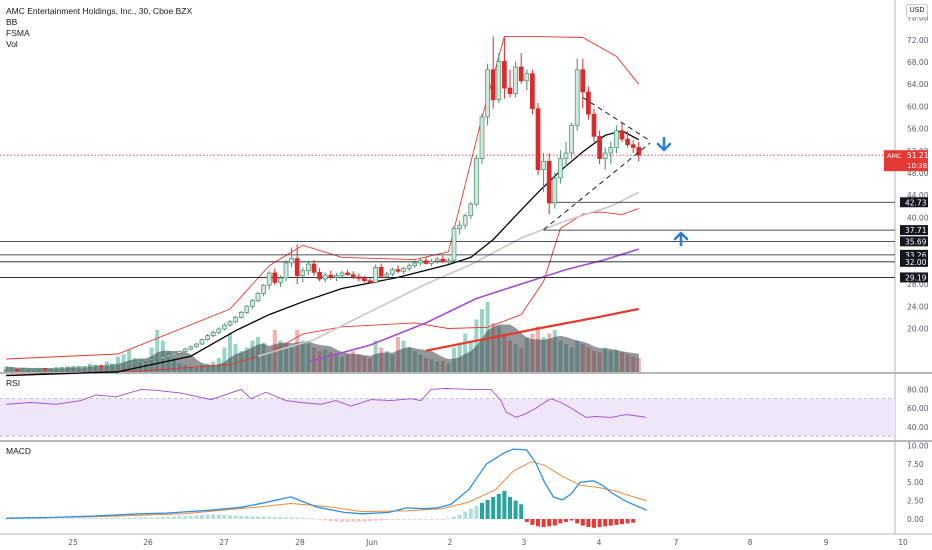  What do you see at coordinates (918, 195) in the screenshot?
I see `price-tick: 44.00` at bounding box center [918, 195].